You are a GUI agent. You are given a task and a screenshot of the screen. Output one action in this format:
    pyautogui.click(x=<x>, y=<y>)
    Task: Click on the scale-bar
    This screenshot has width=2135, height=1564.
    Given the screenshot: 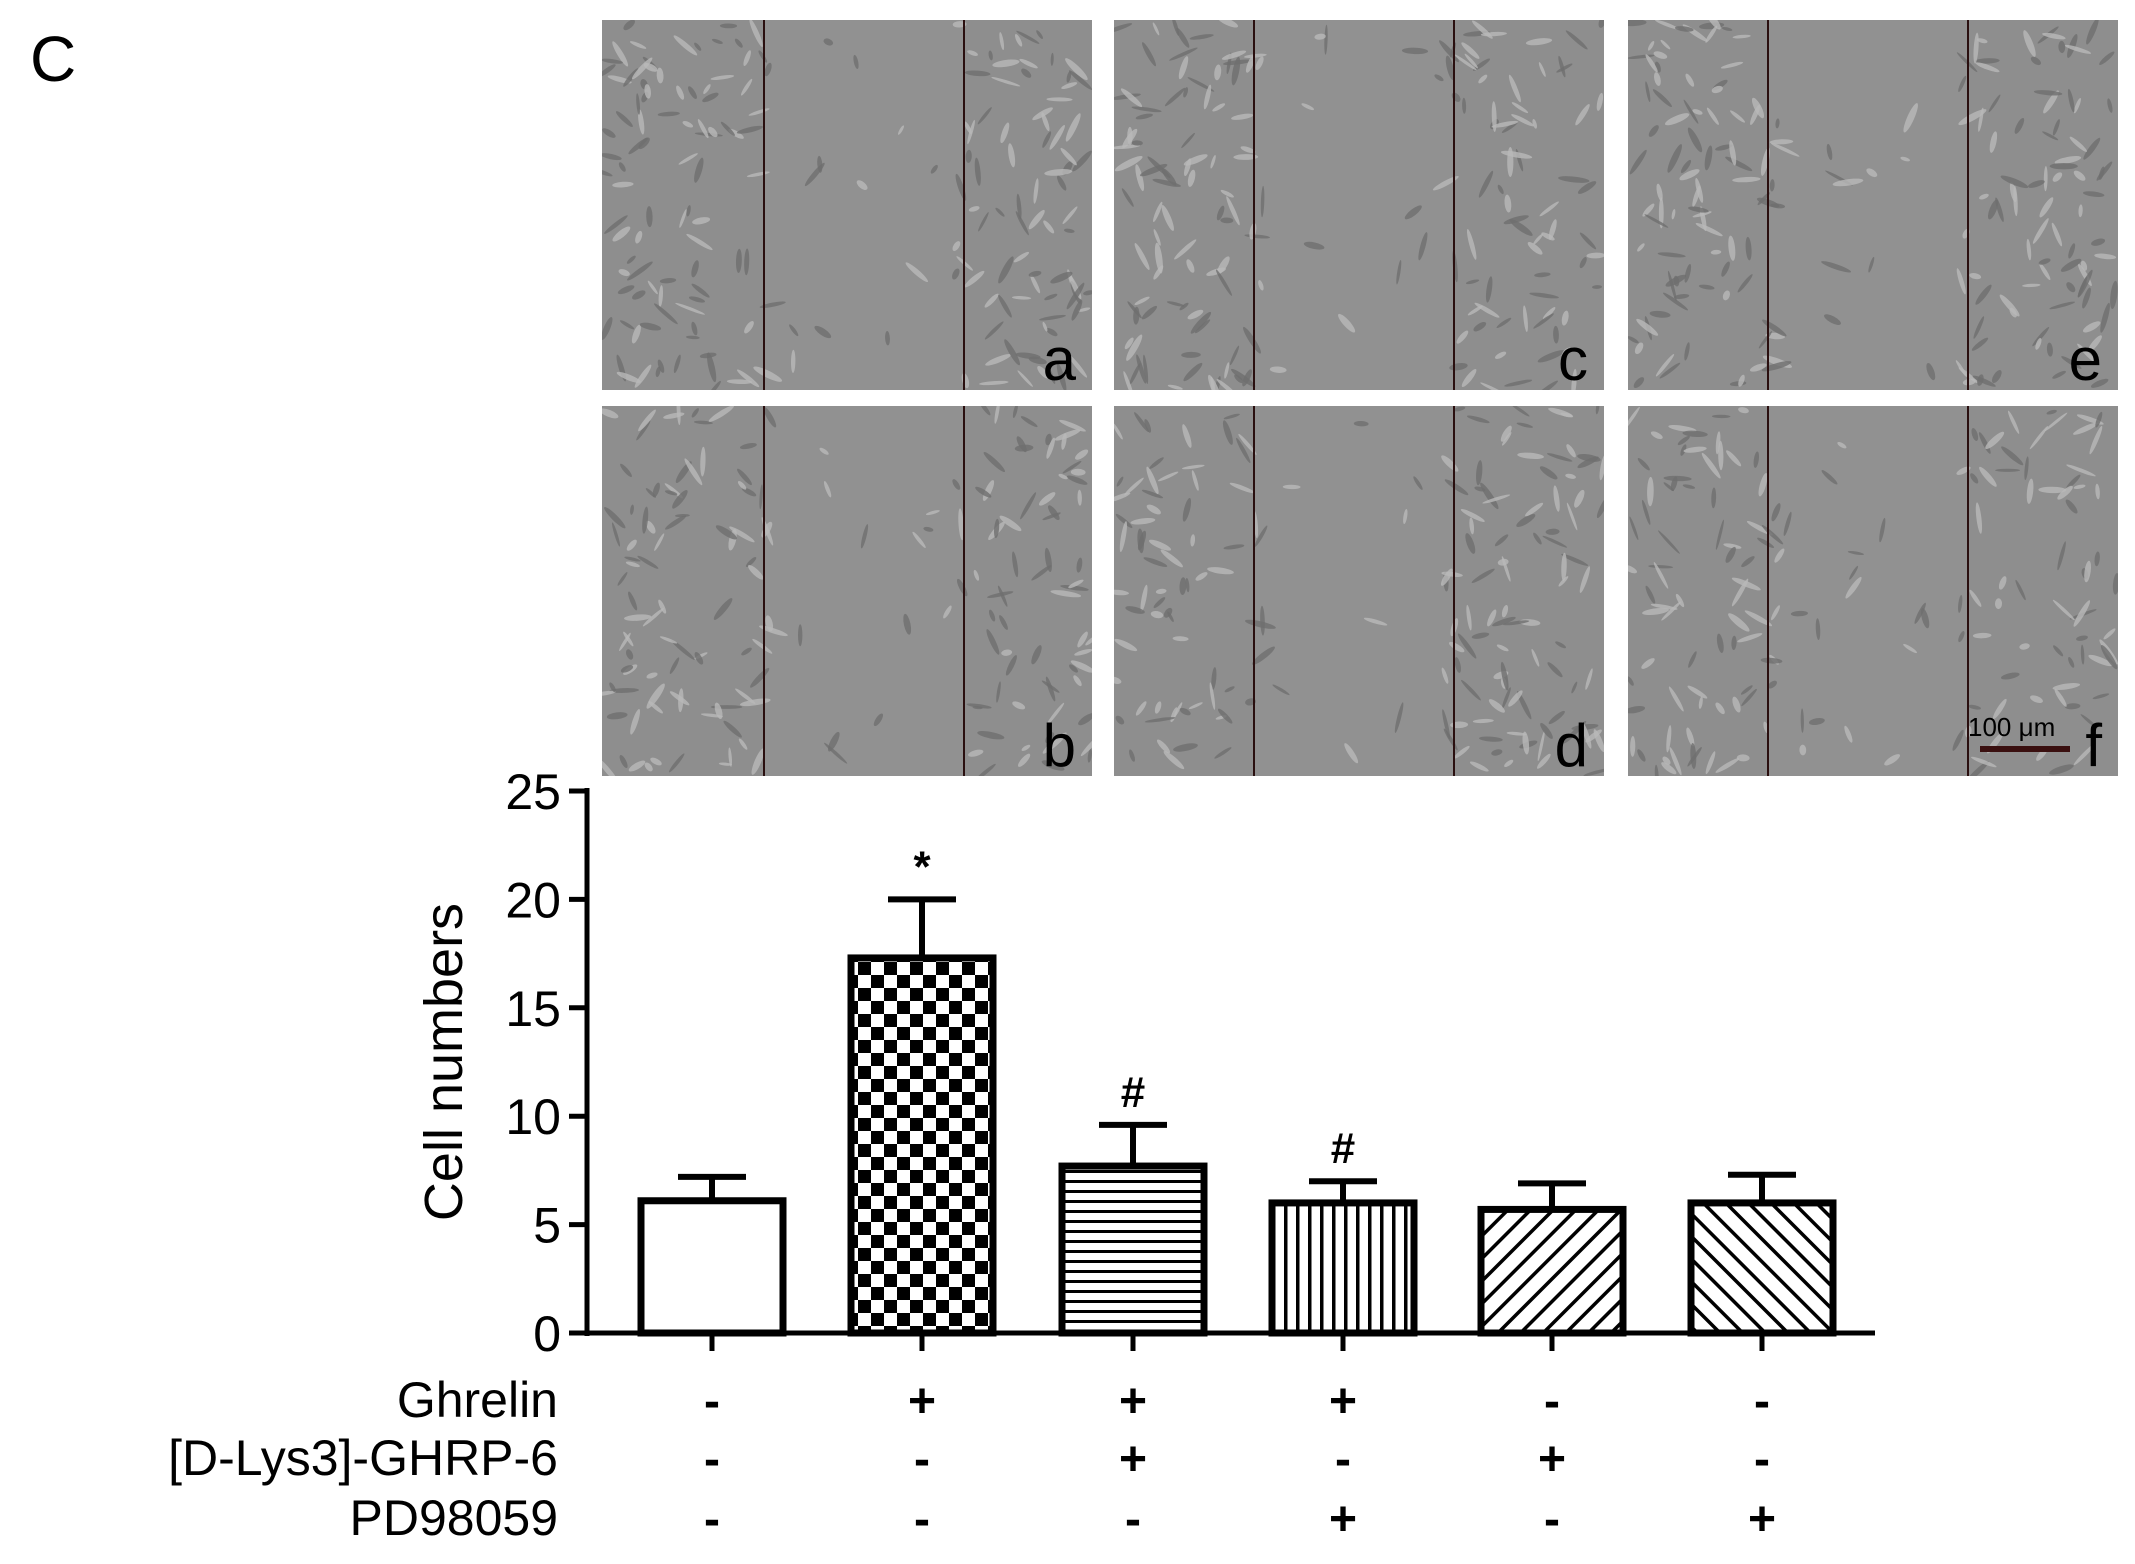 What is the action you would take?
    pyautogui.click(x=2025, y=749)
    